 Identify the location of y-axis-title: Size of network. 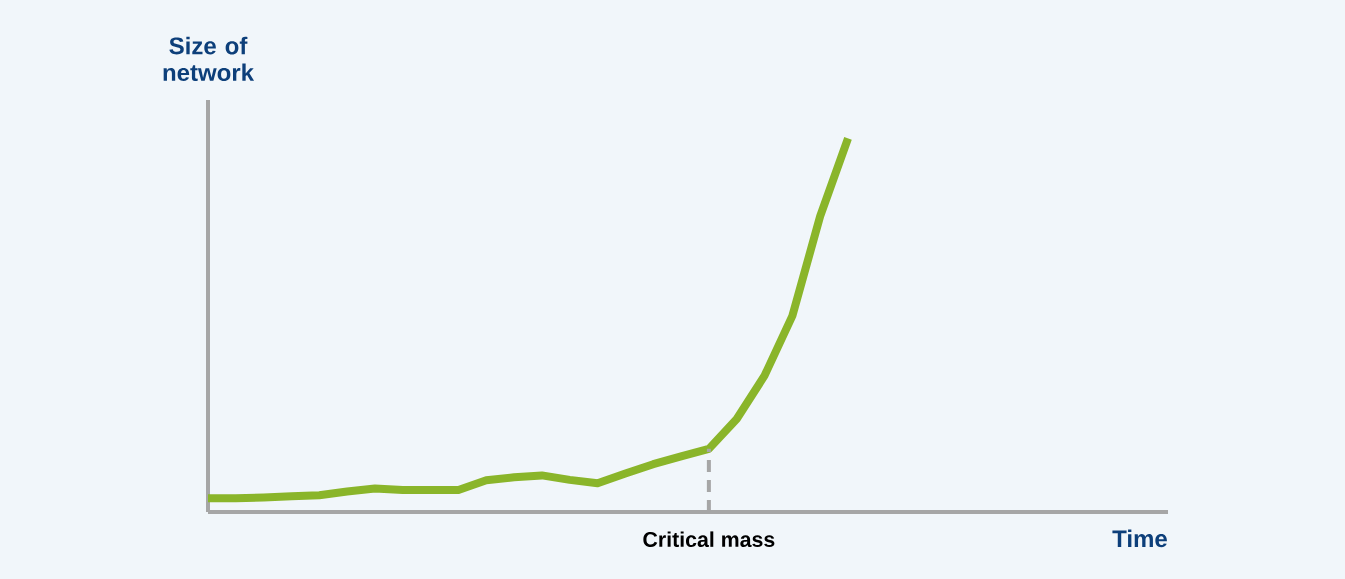
(209, 59).